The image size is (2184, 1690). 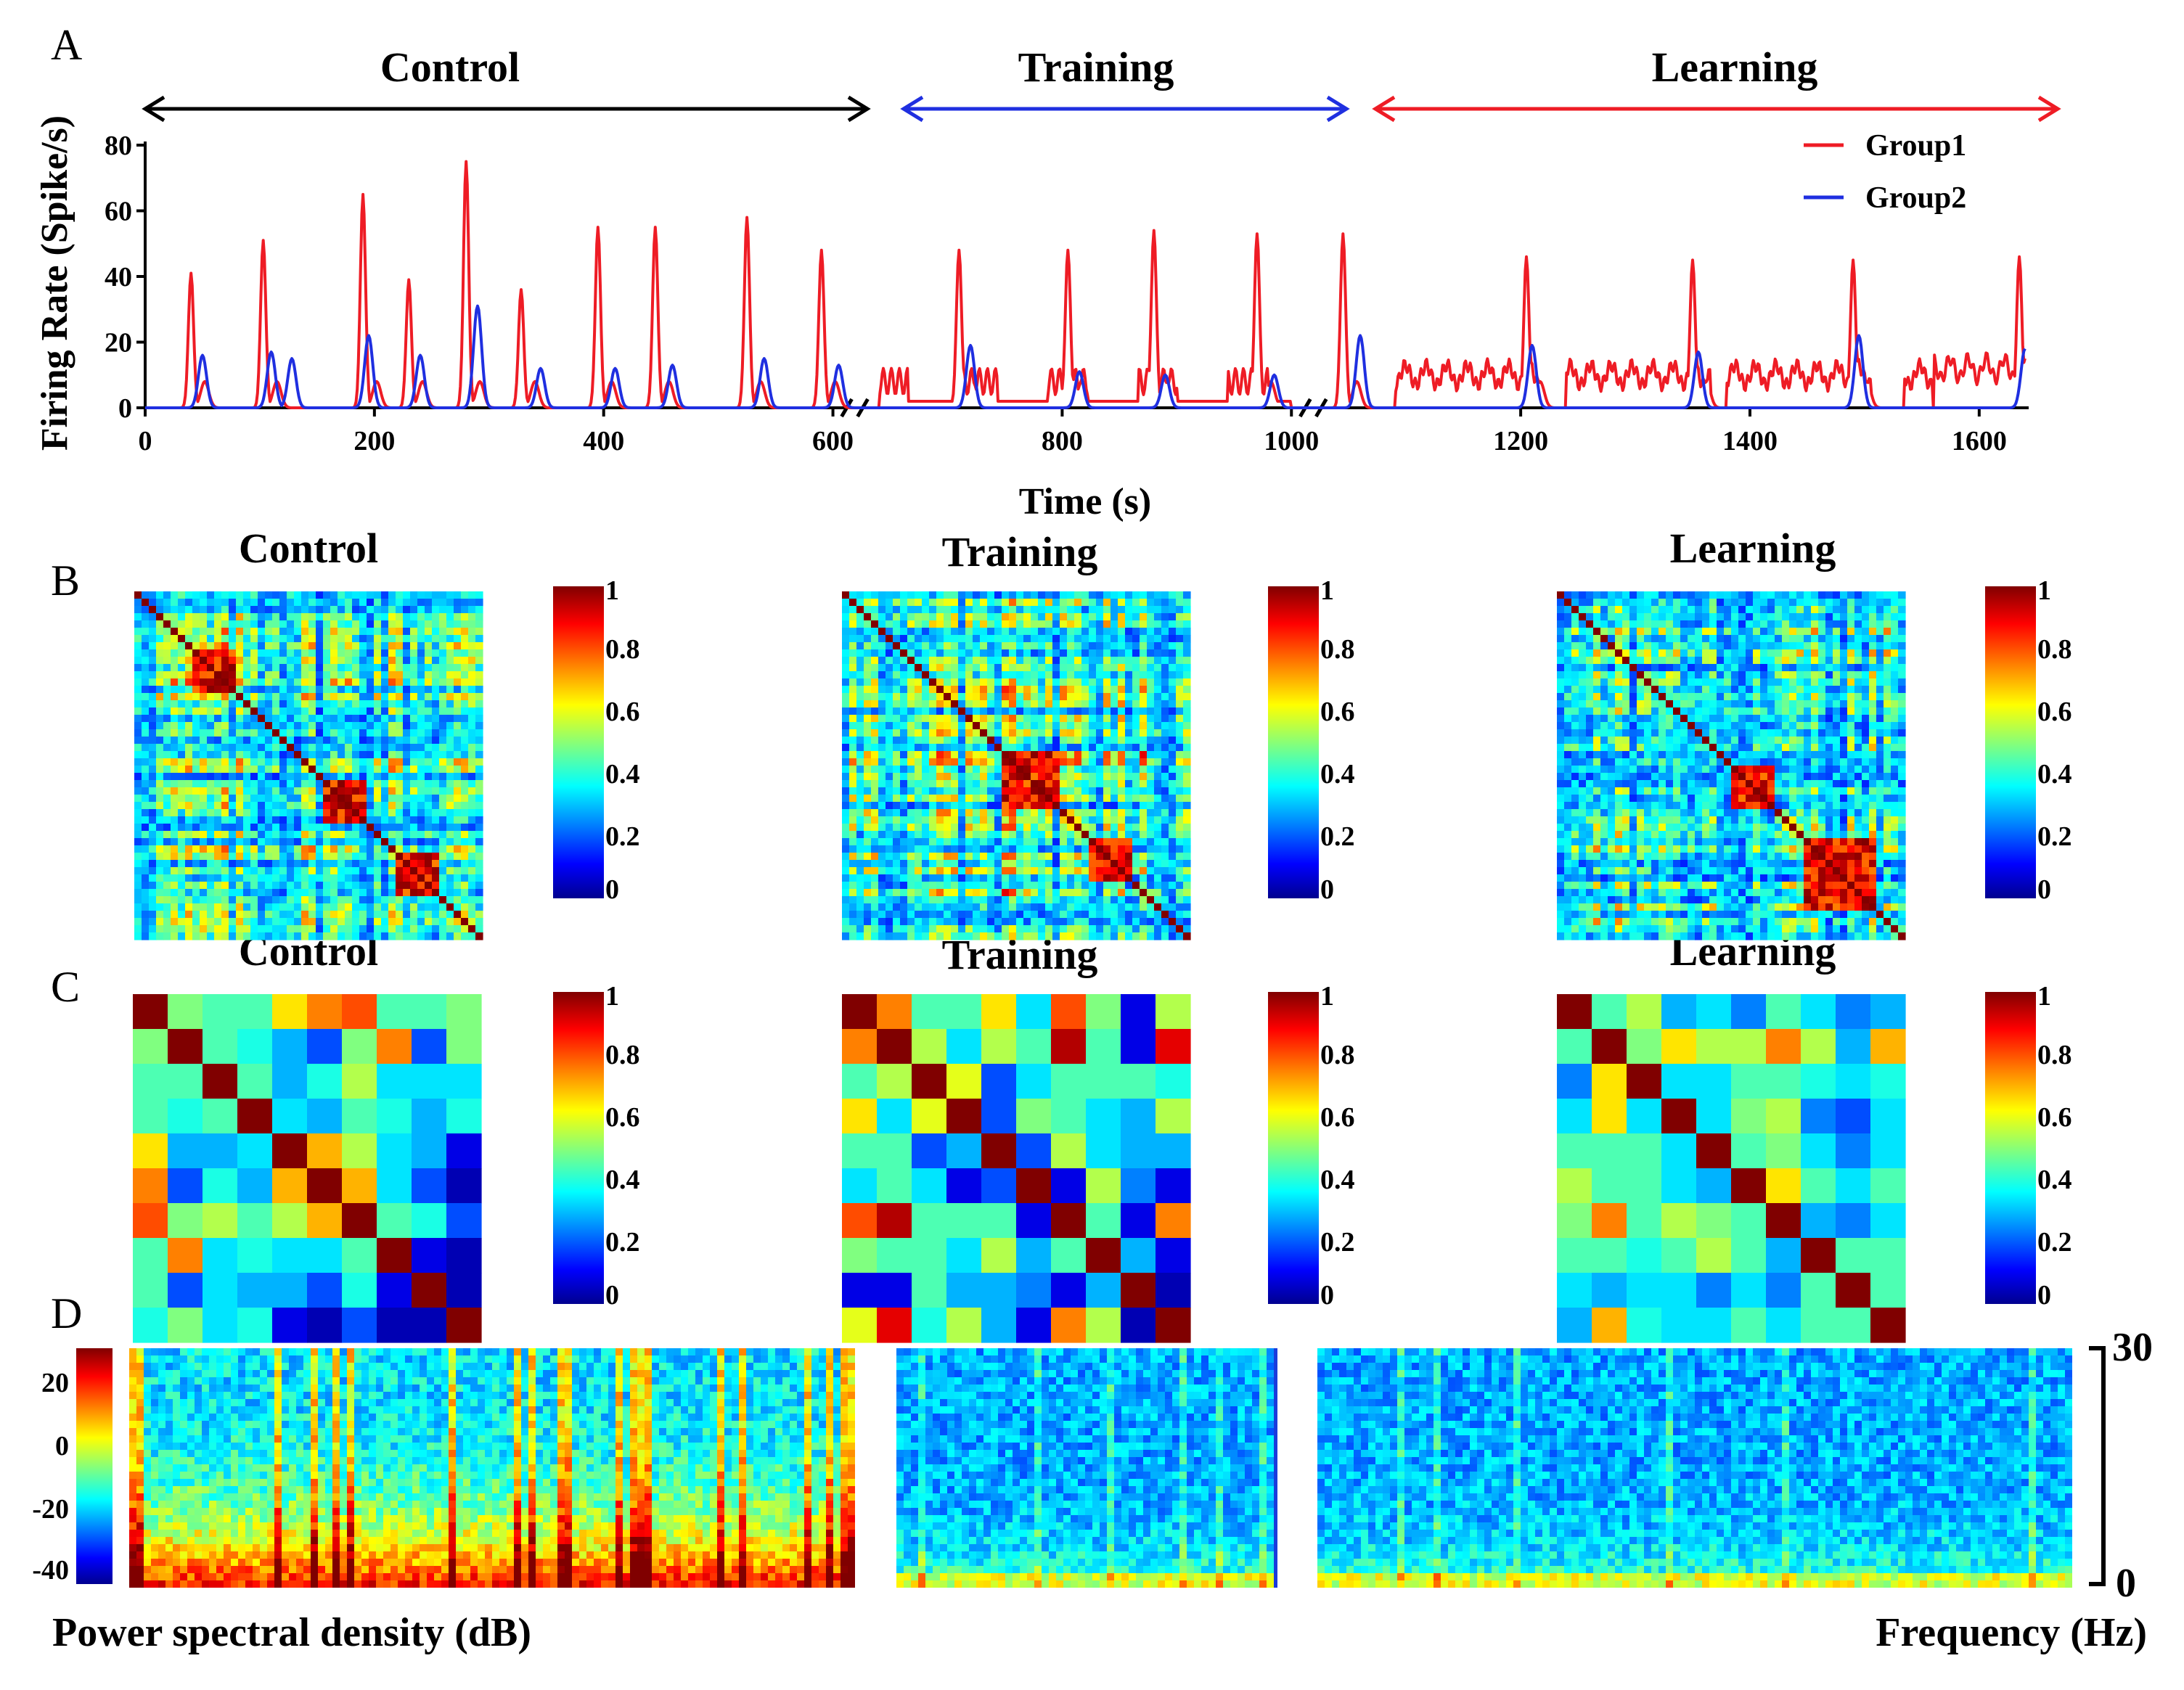 What do you see at coordinates (1016, 765) in the screenshot?
I see `b-matrix-training` at bounding box center [1016, 765].